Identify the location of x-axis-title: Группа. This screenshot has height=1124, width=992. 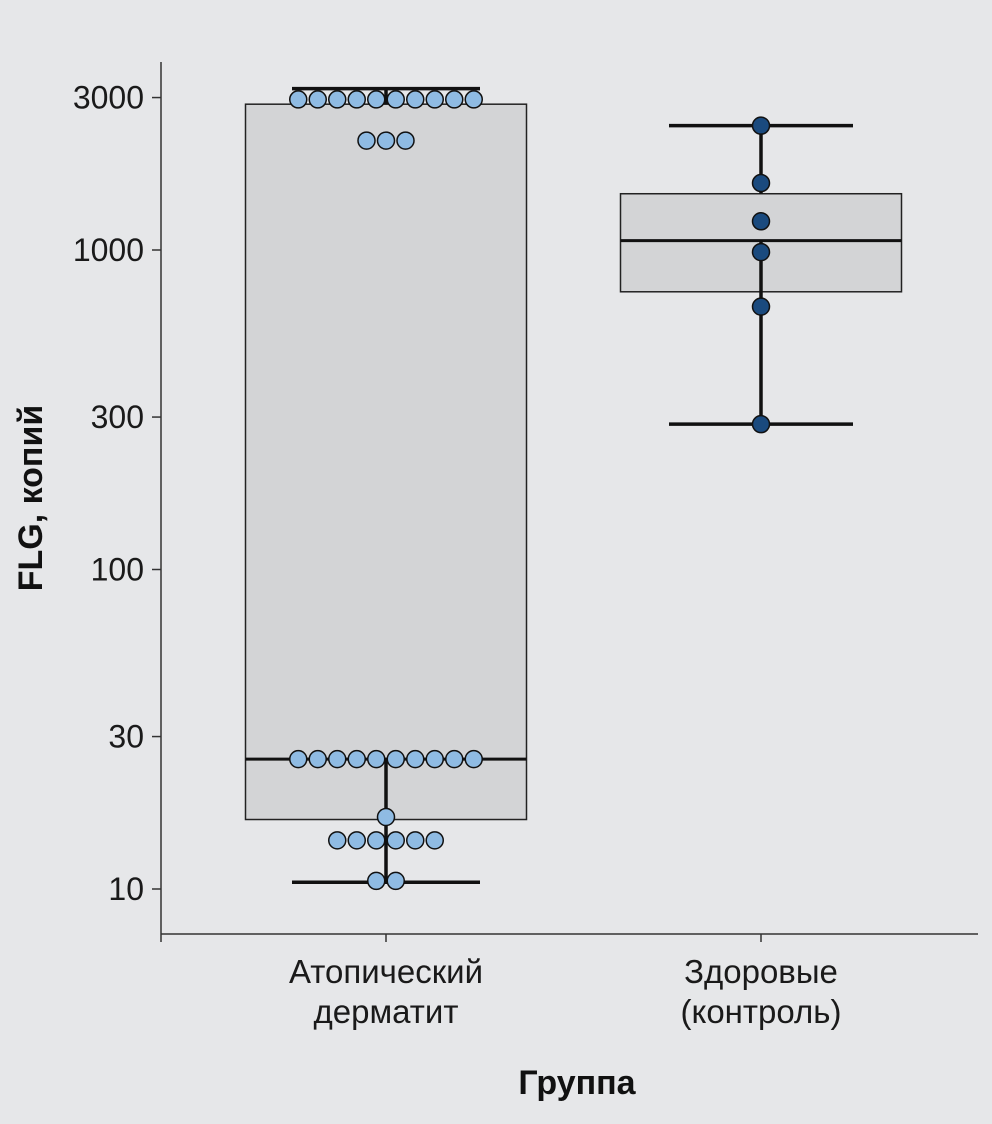
(577, 1083).